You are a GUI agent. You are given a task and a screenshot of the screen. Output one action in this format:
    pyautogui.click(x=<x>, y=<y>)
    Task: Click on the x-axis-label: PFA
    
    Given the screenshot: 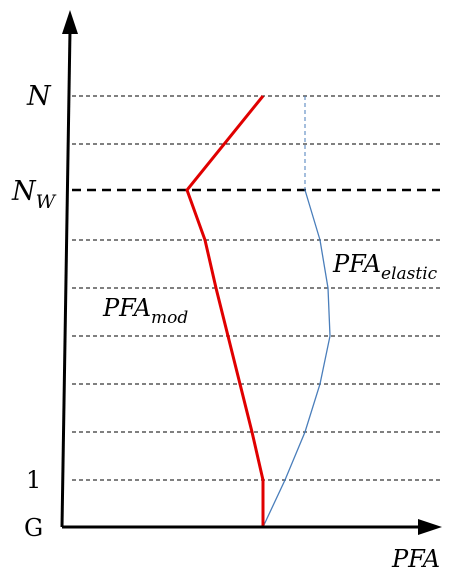 What is the action you would take?
    pyautogui.click(x=415, y=559)
    